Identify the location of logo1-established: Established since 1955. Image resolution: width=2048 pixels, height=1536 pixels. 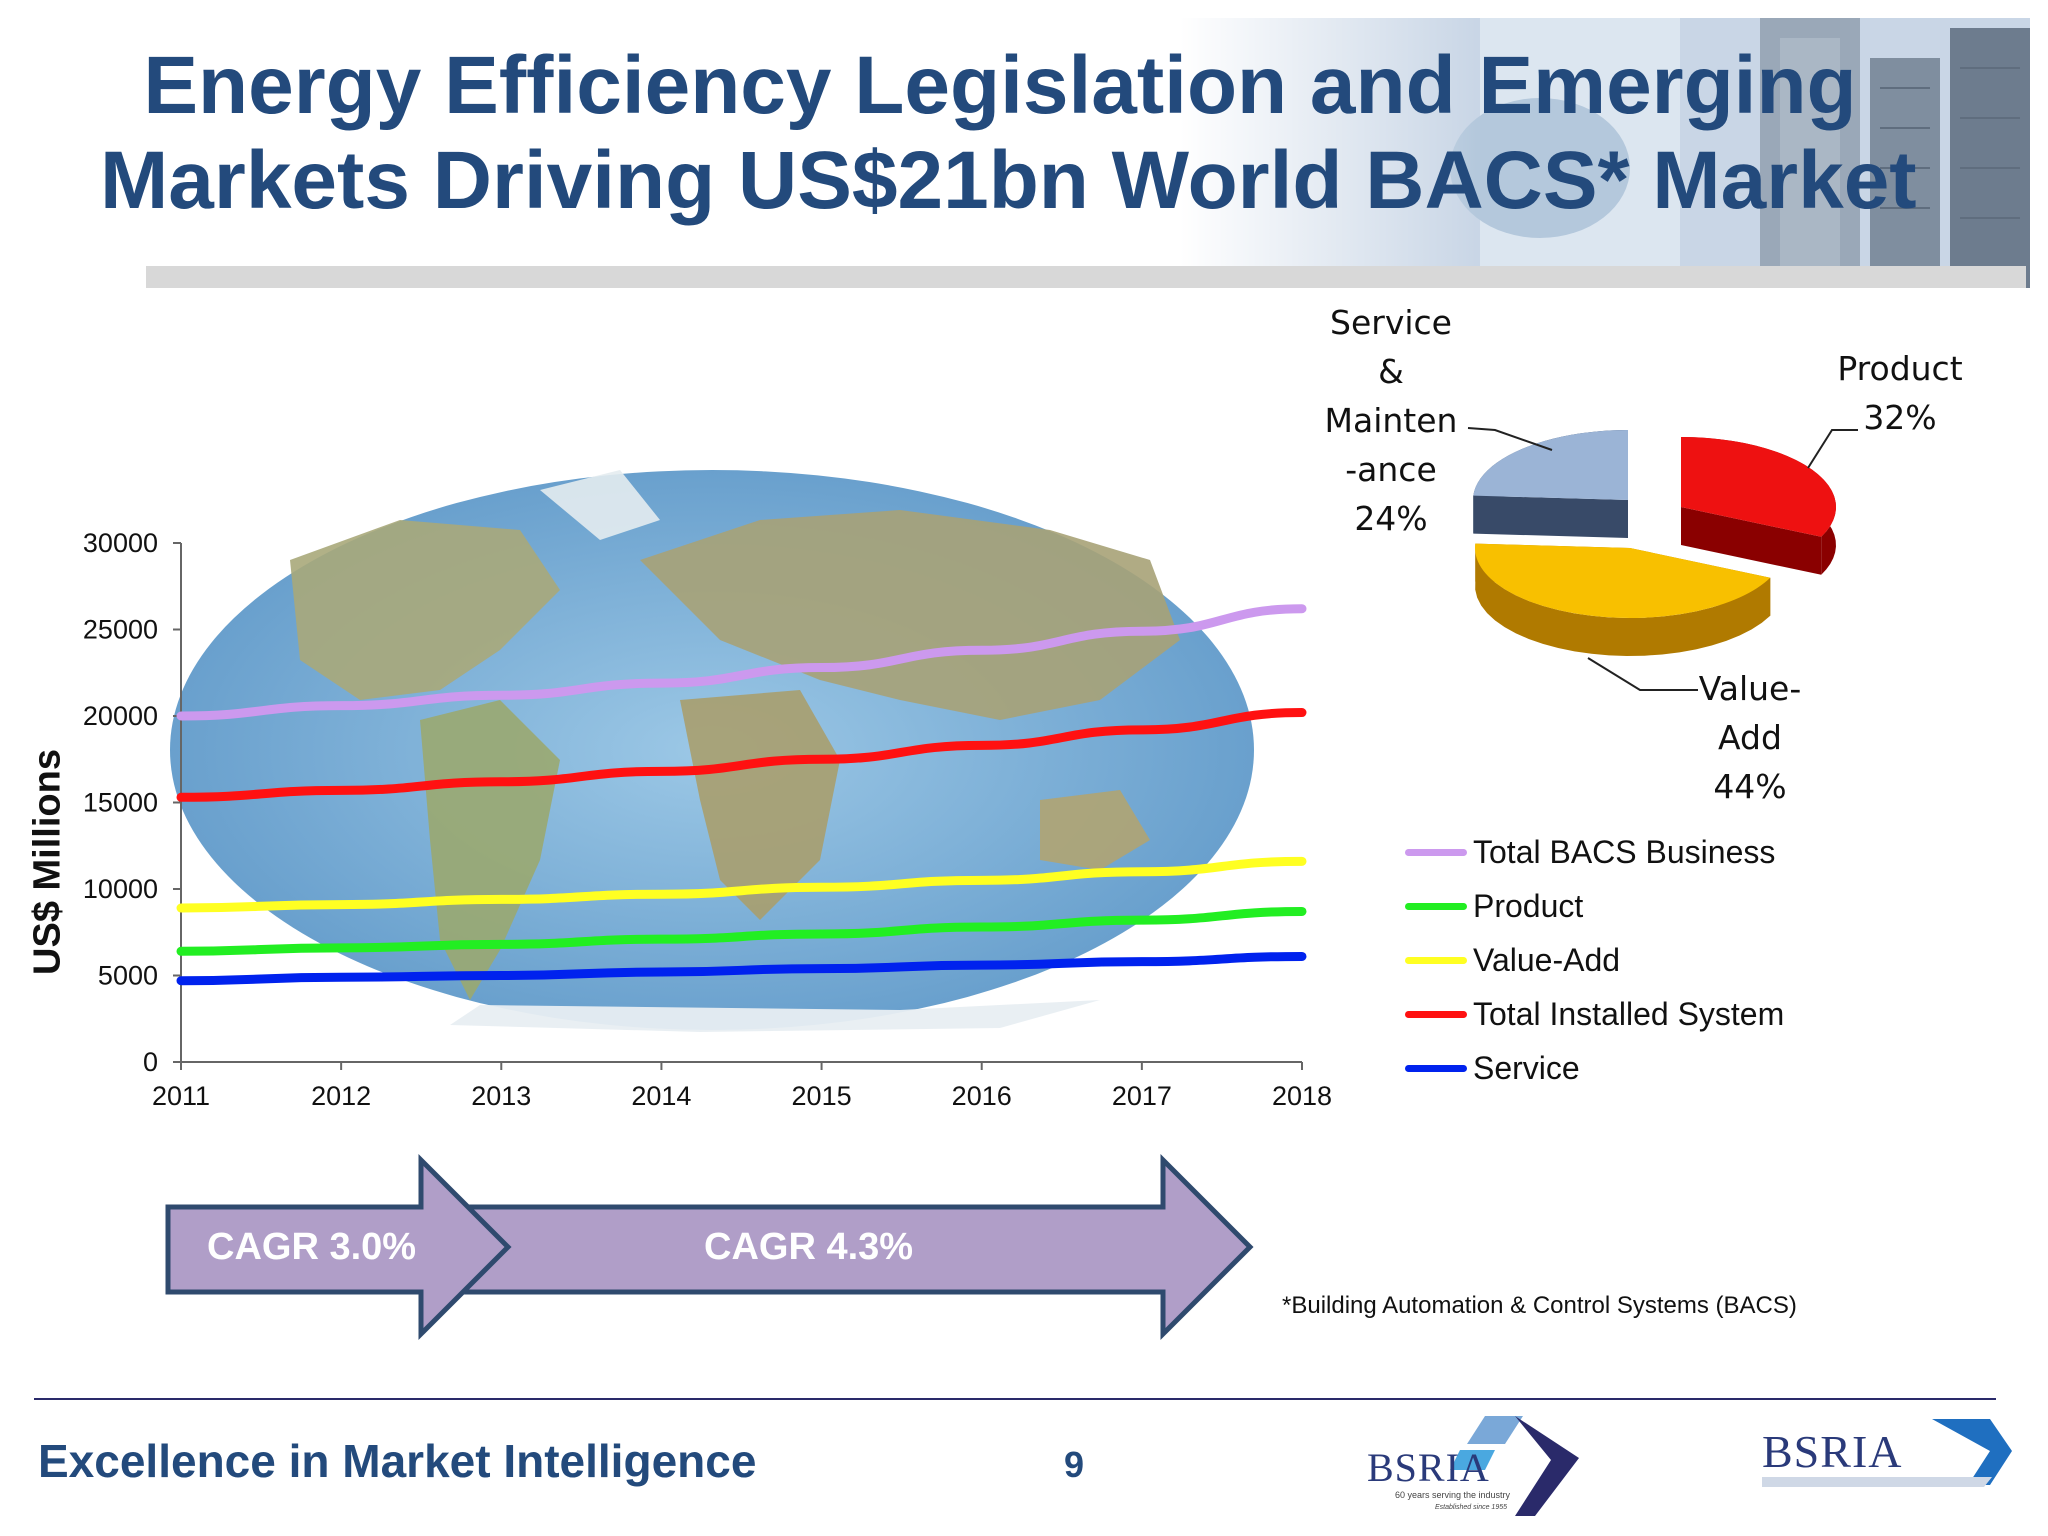
(1471, 1507).